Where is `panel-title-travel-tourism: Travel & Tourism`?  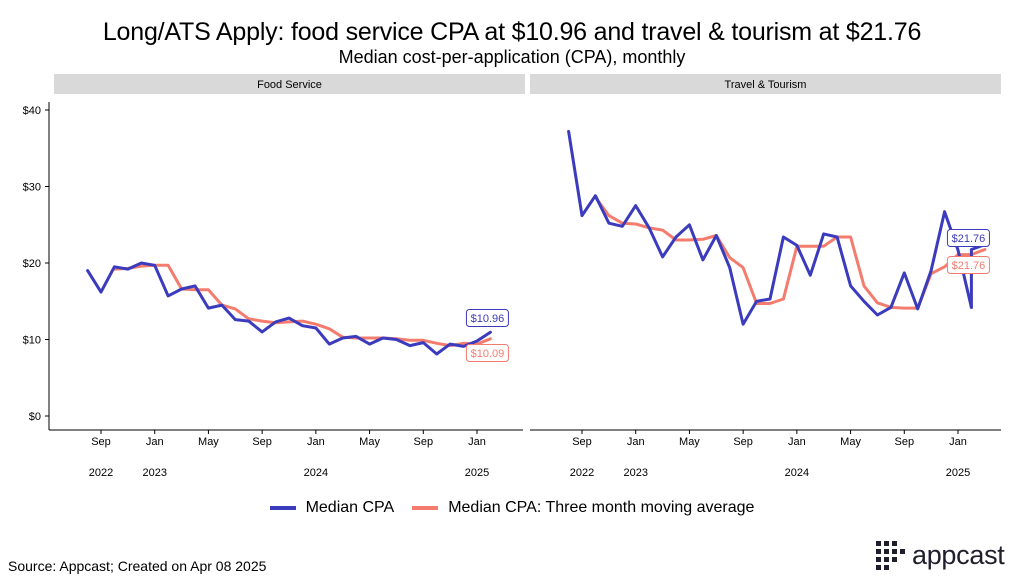
panel-title-travel-tourism: Travel & Tourism is located at coordinates (766, 85).